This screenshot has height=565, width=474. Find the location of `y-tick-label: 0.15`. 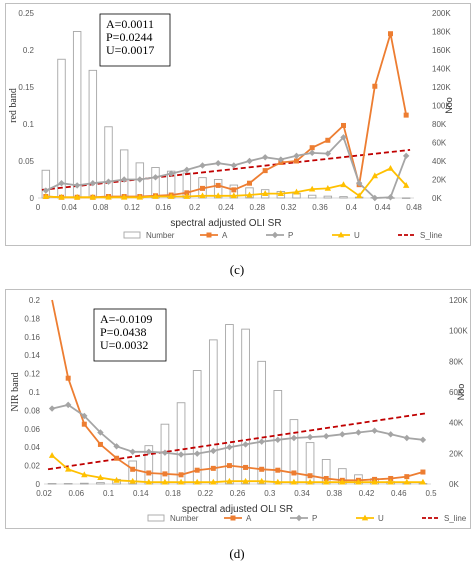

y-tick-label: 0.15 is located at coordinates (26, 87).